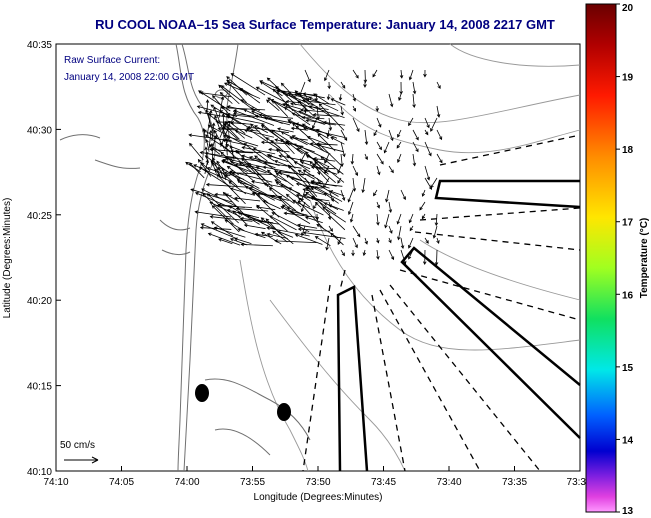 This screenshot has height=518, width=651. Describe the element at coordinates (39, 45) in the screenshot. I see `y-tick-label: 40:35` at that location.